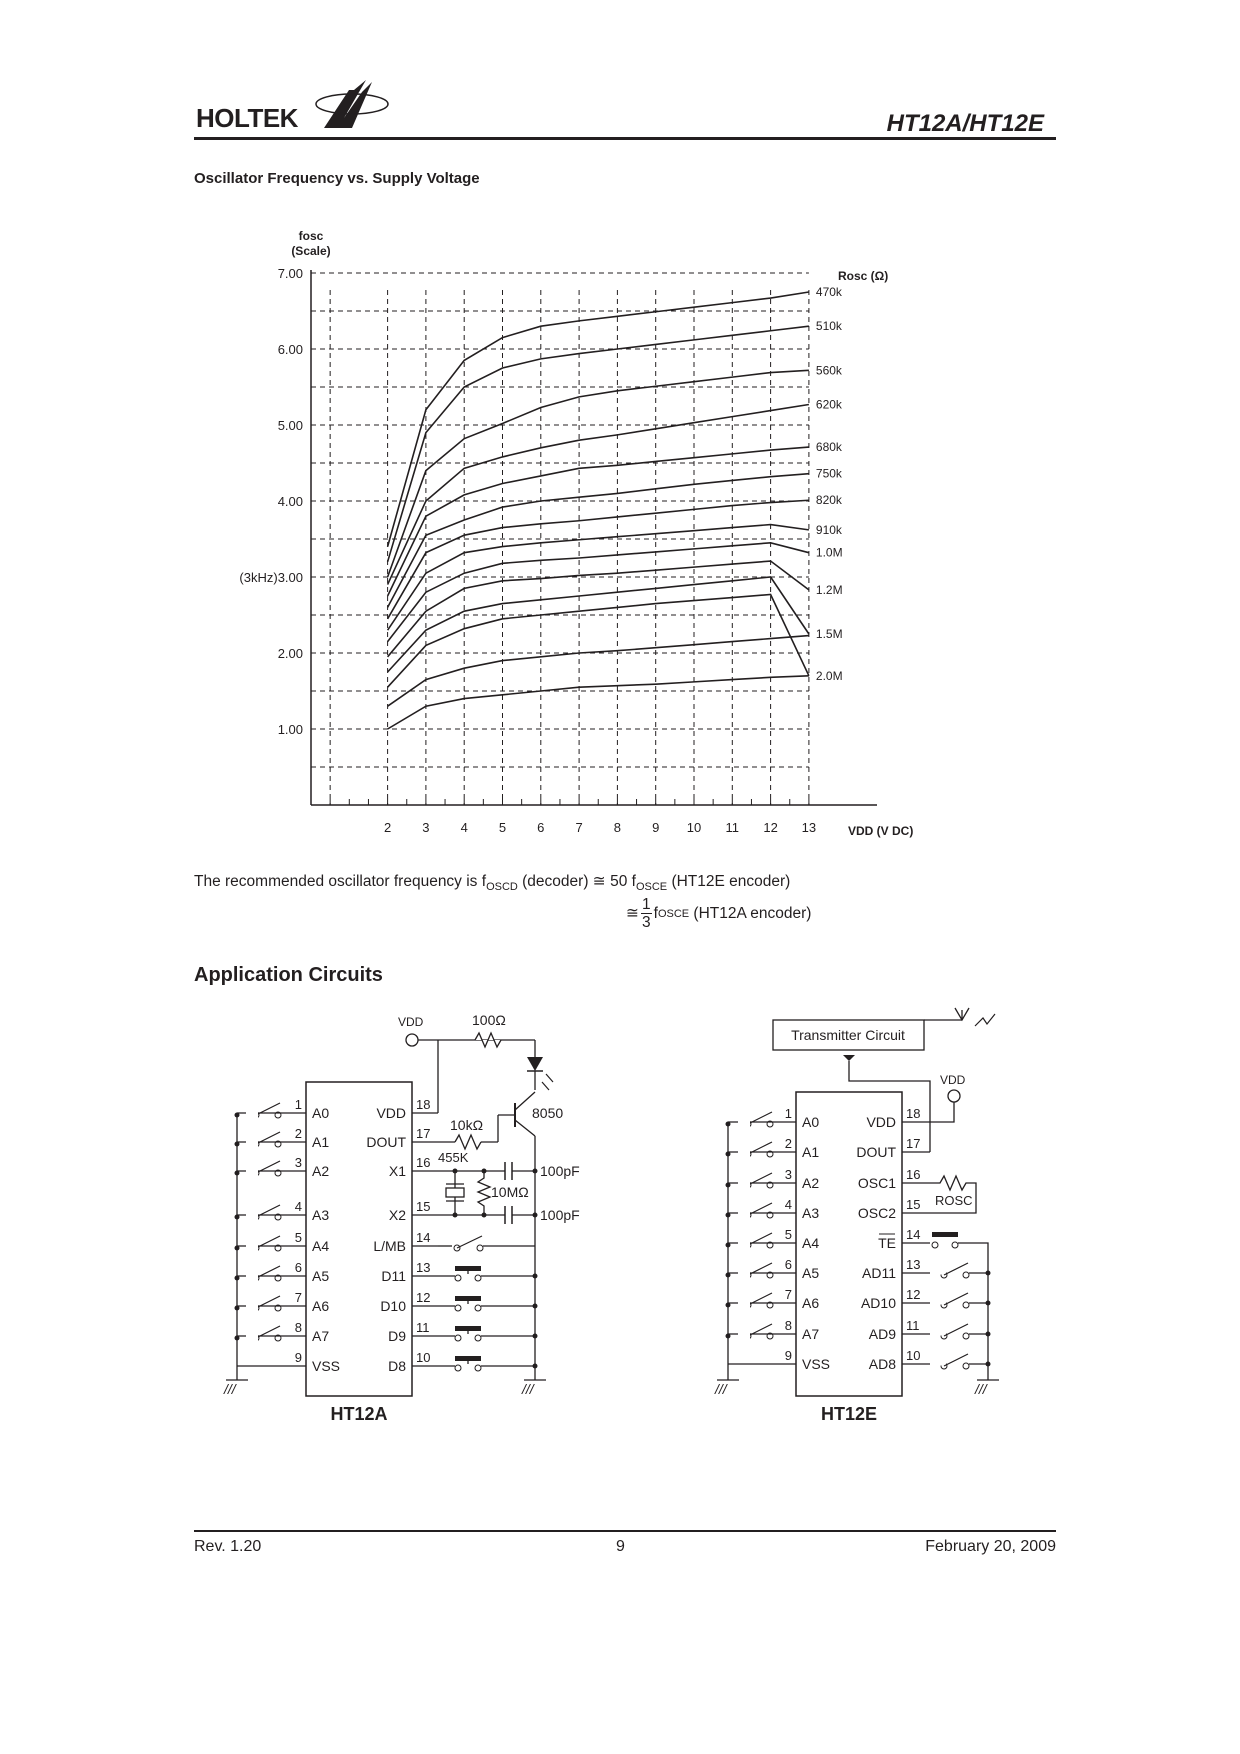  Describe the element at coordinates (655, 913) in the screenshot. I see `freq-f: f` at that location.